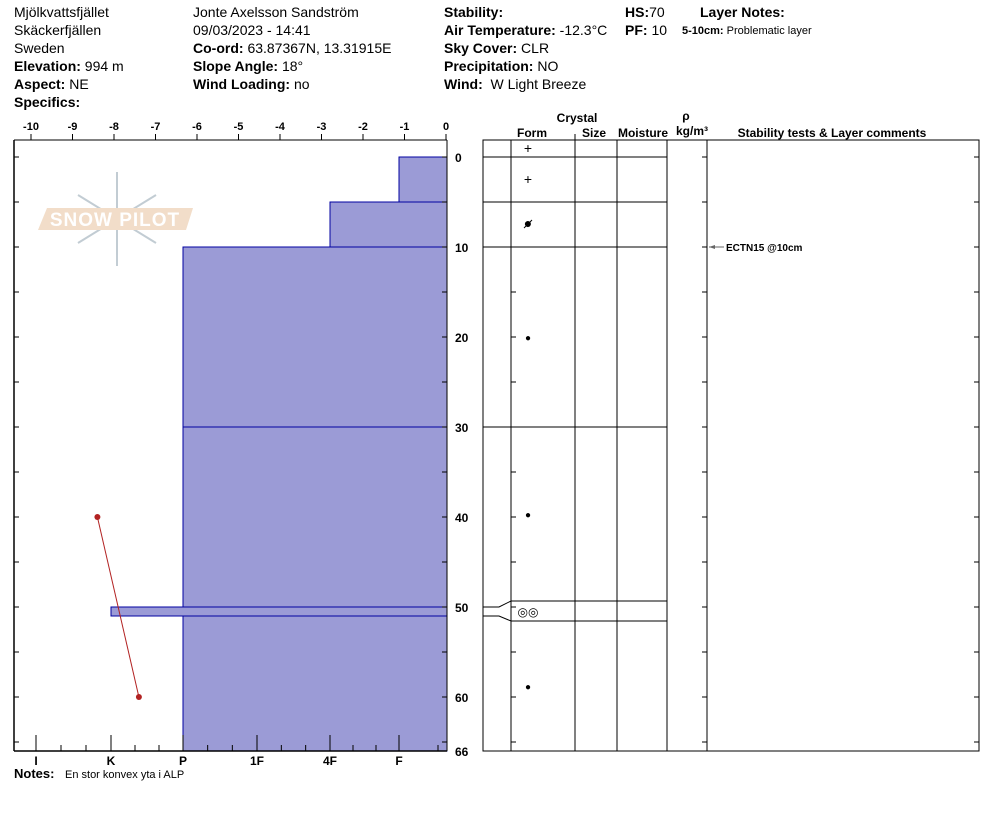 This screenshot has height=840, width=994. What do you see at coordinates (742, 12) in the screenshot?
I see `layer-notes-label: Layer Notes:` at bounding box center [742, 12].